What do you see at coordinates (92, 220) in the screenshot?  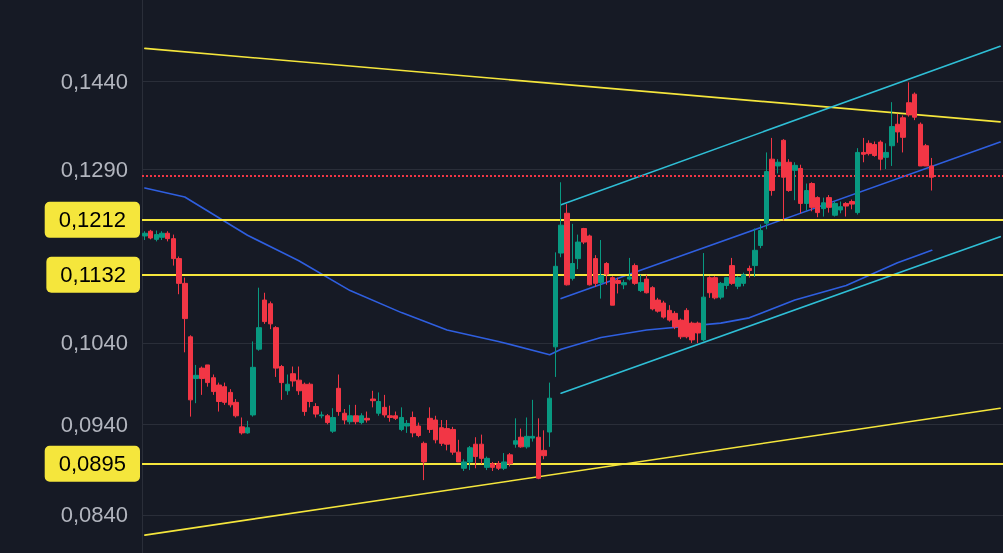 I see `ref-line-label: 0,1212` at bounding box center [92, 220].